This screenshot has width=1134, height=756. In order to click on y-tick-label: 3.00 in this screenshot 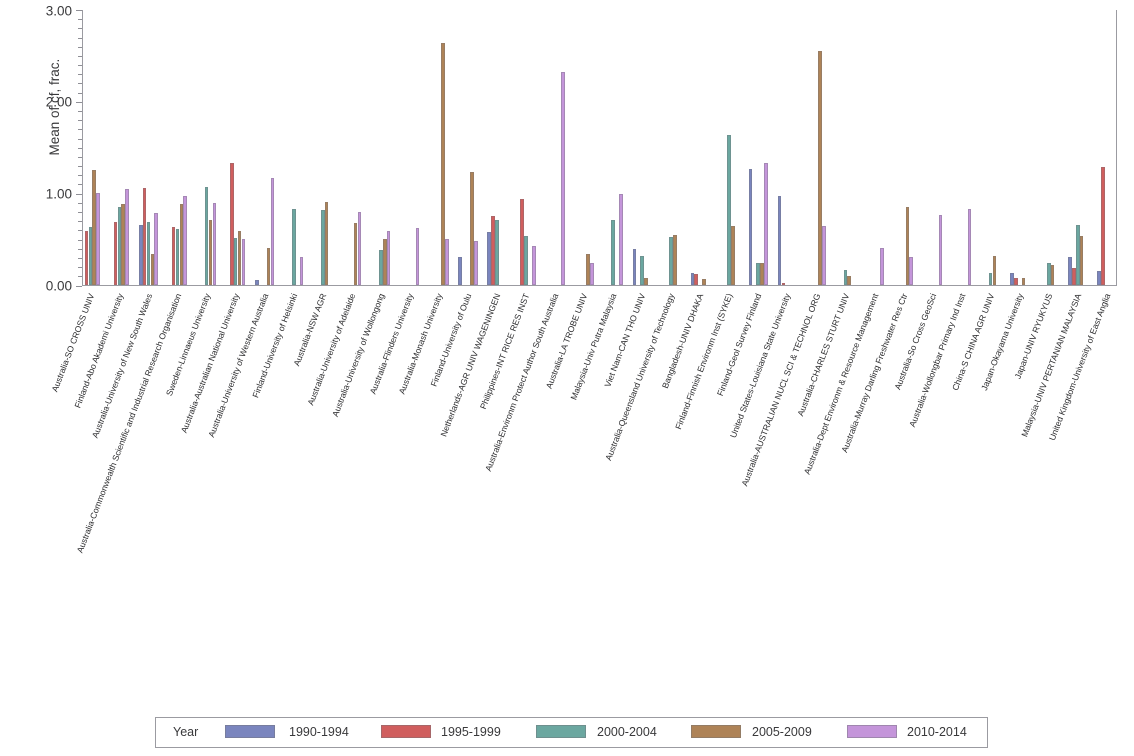, I will do `click(58, 10)`.